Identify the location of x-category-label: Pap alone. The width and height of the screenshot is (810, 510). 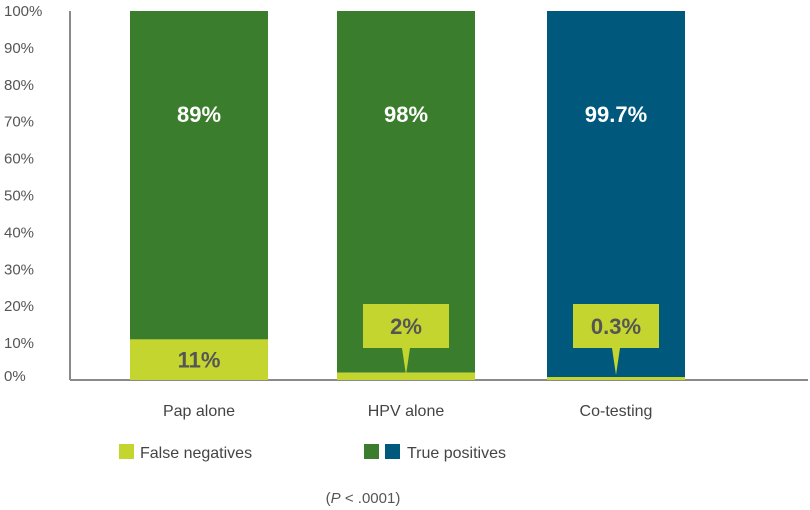
(199, 411).